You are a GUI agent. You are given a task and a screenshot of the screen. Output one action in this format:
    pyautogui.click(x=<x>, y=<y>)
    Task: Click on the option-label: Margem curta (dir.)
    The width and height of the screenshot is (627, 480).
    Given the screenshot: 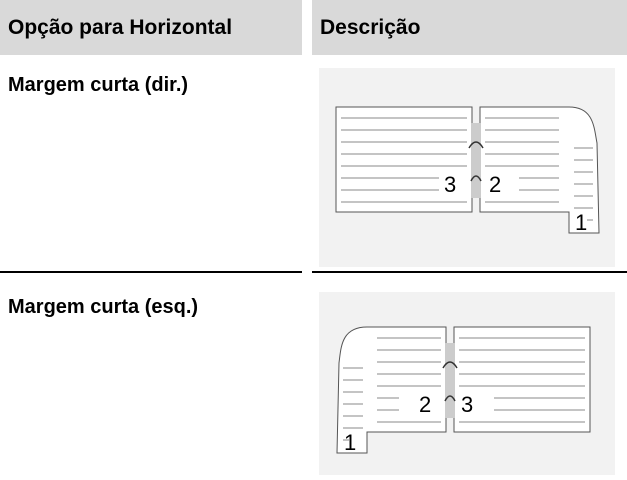 What is the action you would take?
    pyautogui.click(x=98, y=85)
    